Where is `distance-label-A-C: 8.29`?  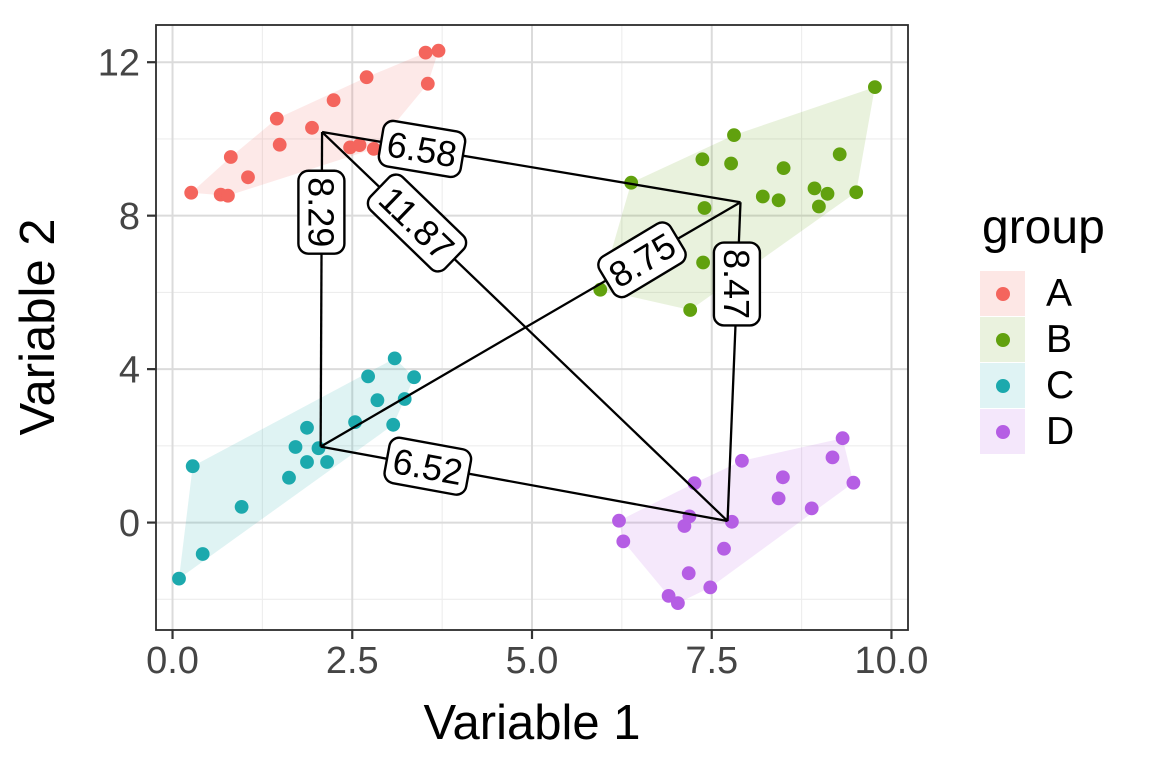 distance-label-A-C: 8.29 is located at coordinates (321, 212).